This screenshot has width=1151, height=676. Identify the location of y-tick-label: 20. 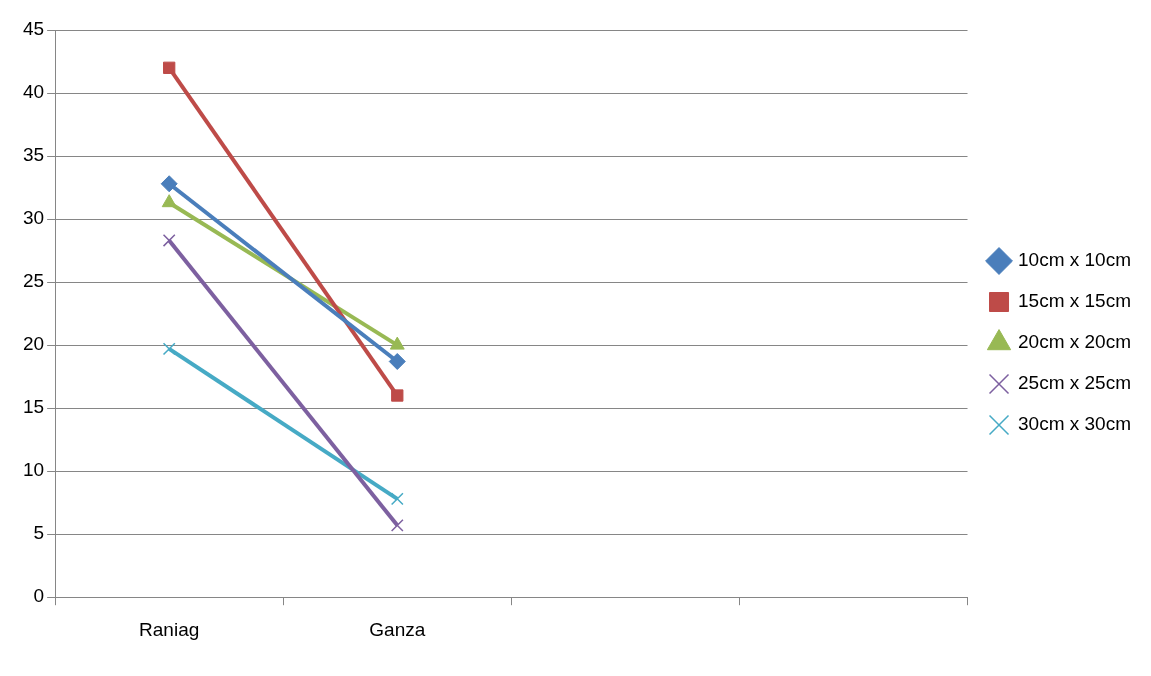
(33, 344).